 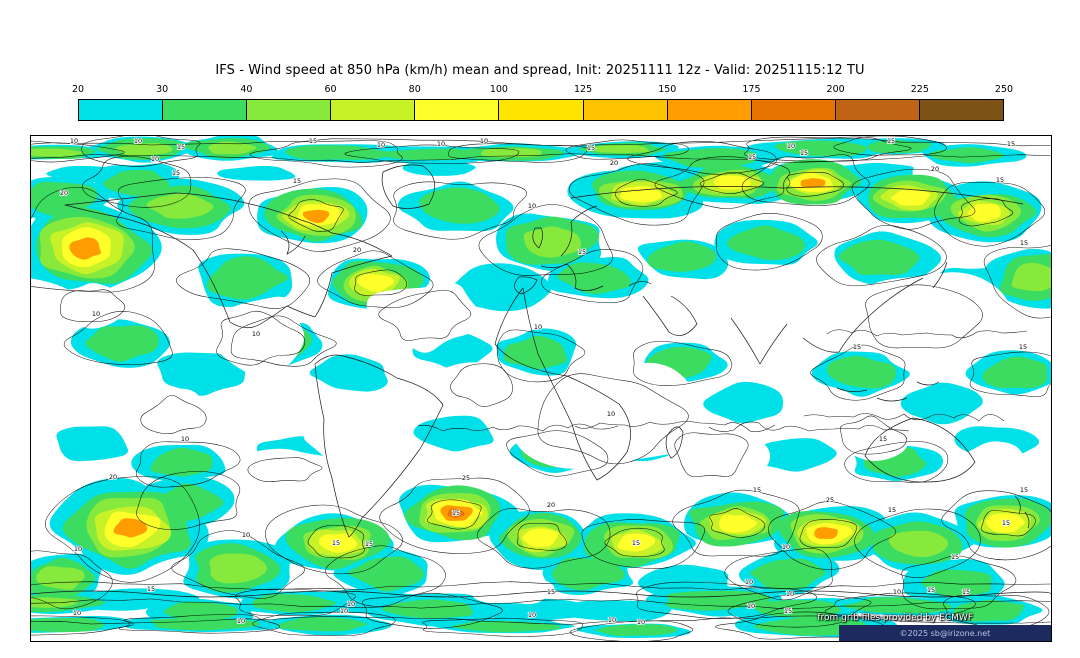 What do you see at coordinates (835, 89) in the screenshot?
I see `colorbar-tick-label: 200` at bounding box center [835, 89].